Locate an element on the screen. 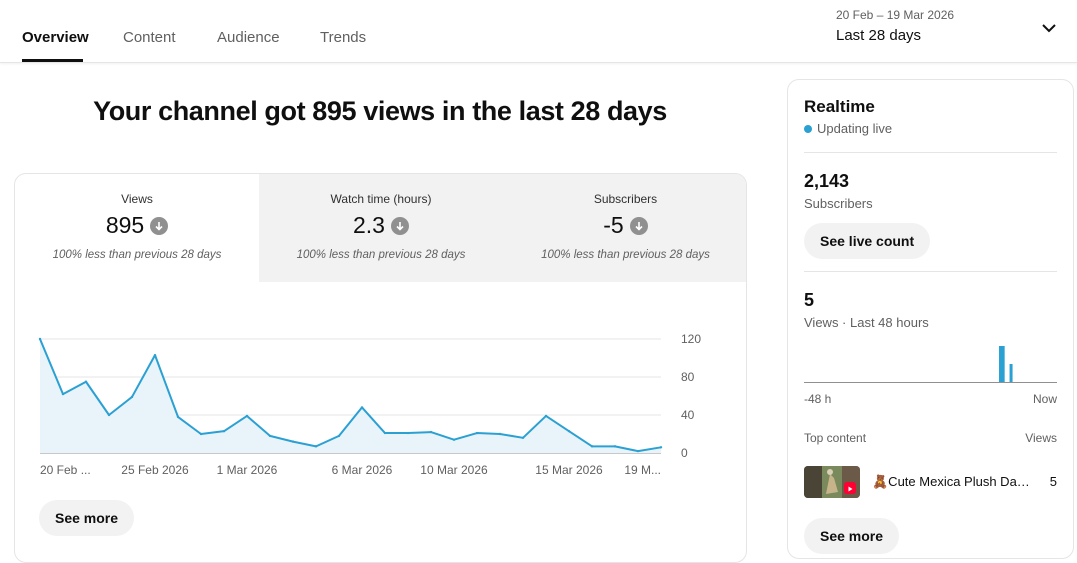 The image size is (1077, 563). y-tick-label: 0 is located at coordinates (684, 453).